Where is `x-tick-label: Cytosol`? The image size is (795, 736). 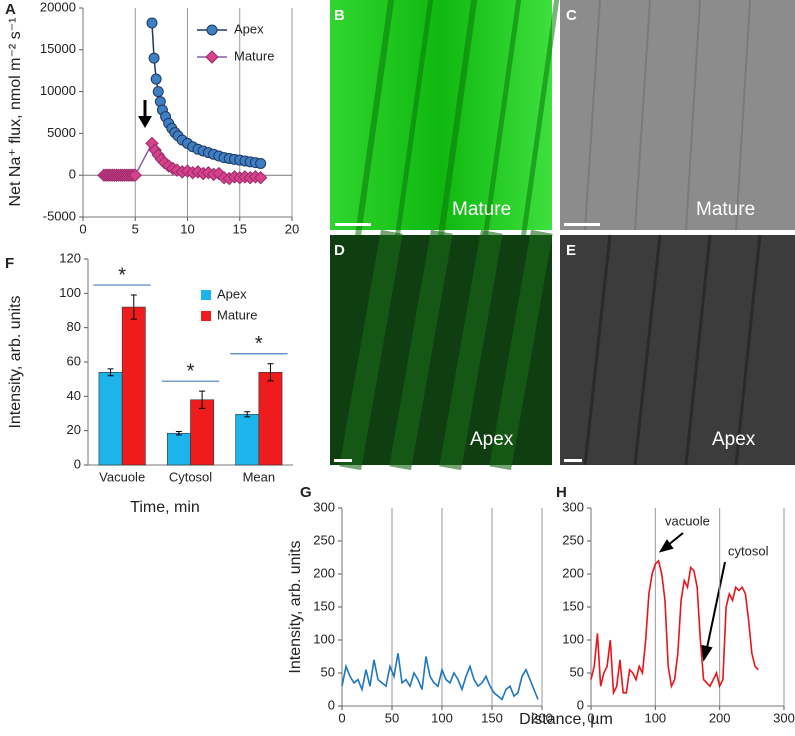
x-tick-label: Cytosol is located at coordinates (190, 476).